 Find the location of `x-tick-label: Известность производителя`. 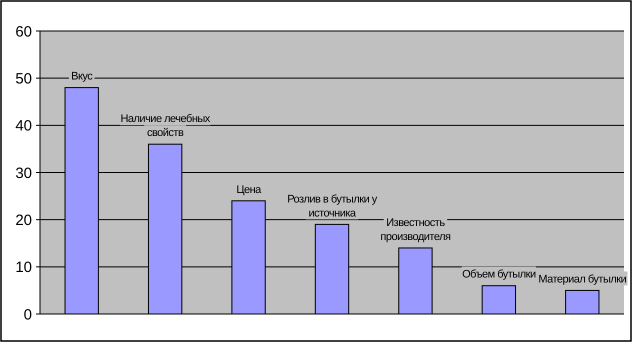

x-tick-label: Известность производителя is located at coordinates (416, 229).